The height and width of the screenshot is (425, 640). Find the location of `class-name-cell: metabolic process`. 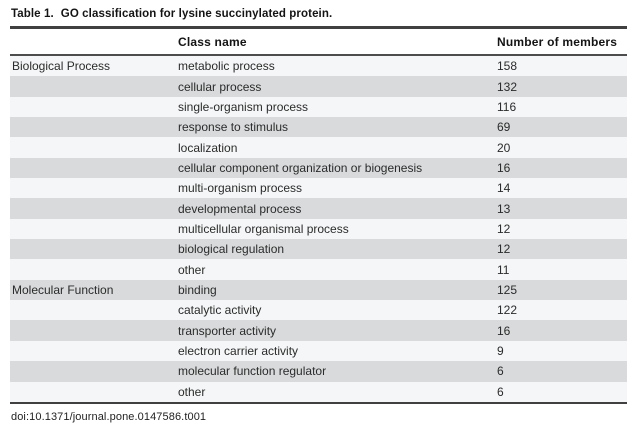

class-name-cell: metabolic process is located at coordinates (226, 66).